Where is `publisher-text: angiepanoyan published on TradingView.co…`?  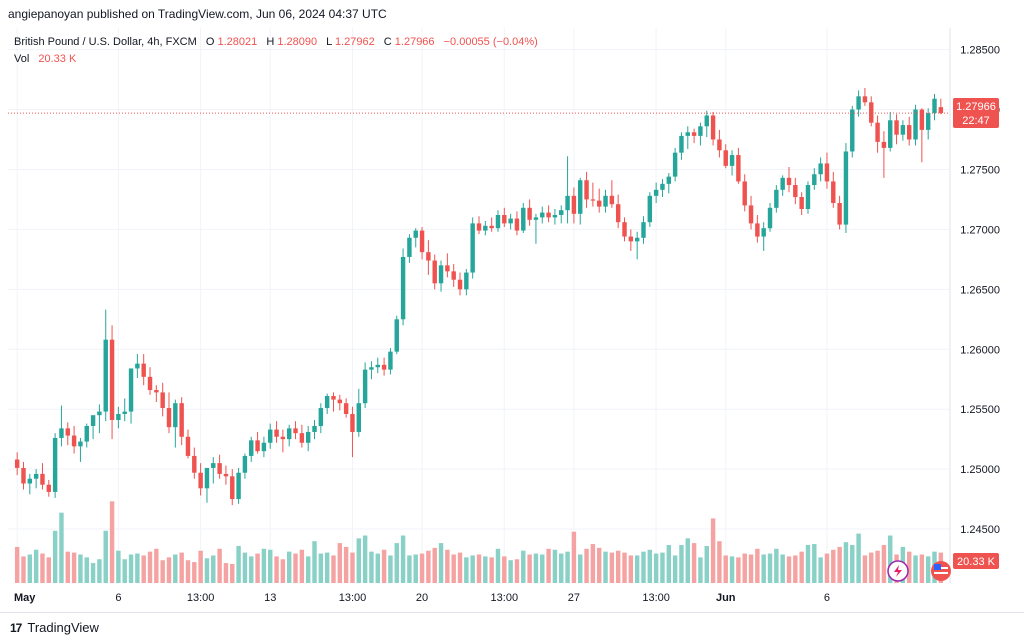
publisher-text: angiepanoyan published on TradingView.co… is located at coordinates (197, 14).